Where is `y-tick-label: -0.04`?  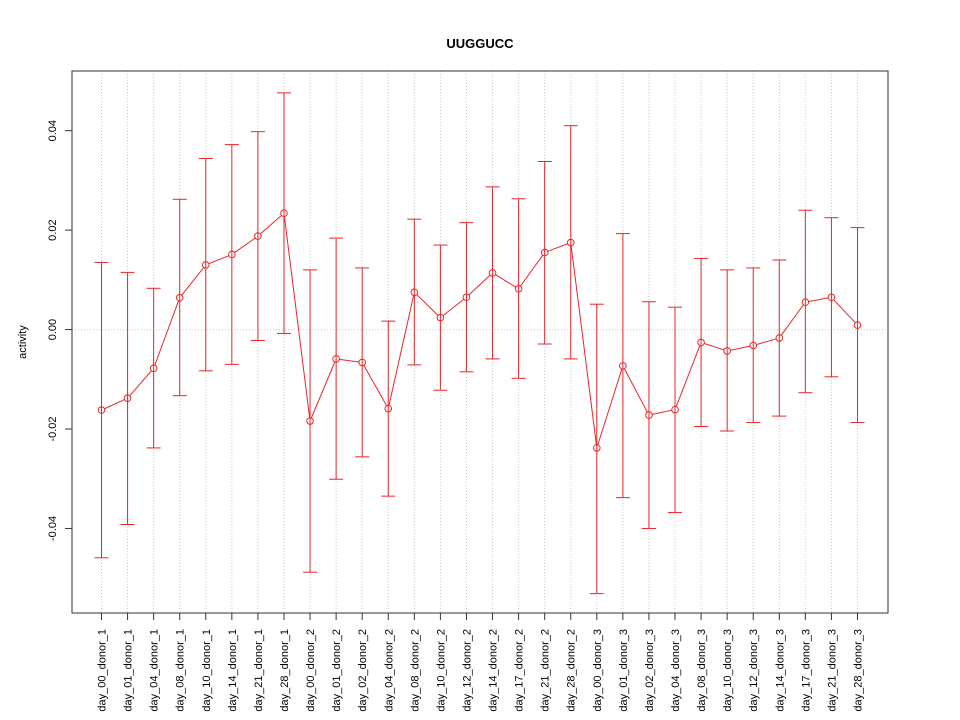
y-tick-label: -0.04 is located at coordinates (53, 528).